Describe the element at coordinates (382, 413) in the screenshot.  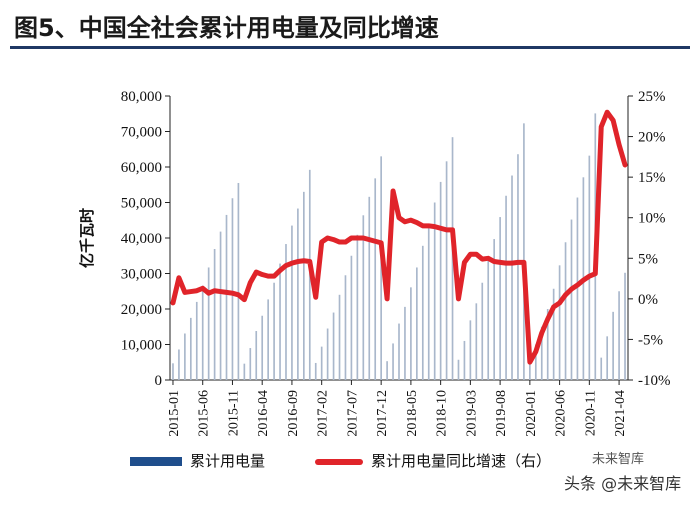
I see `x-tick-label: 2017-12` at that location.